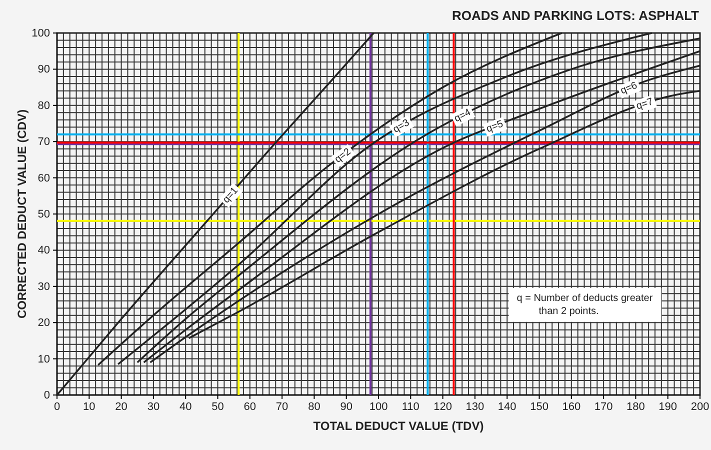  Describe the element at coordinates (644, 104) in the screenshot. I see `text: q=7` at that location.